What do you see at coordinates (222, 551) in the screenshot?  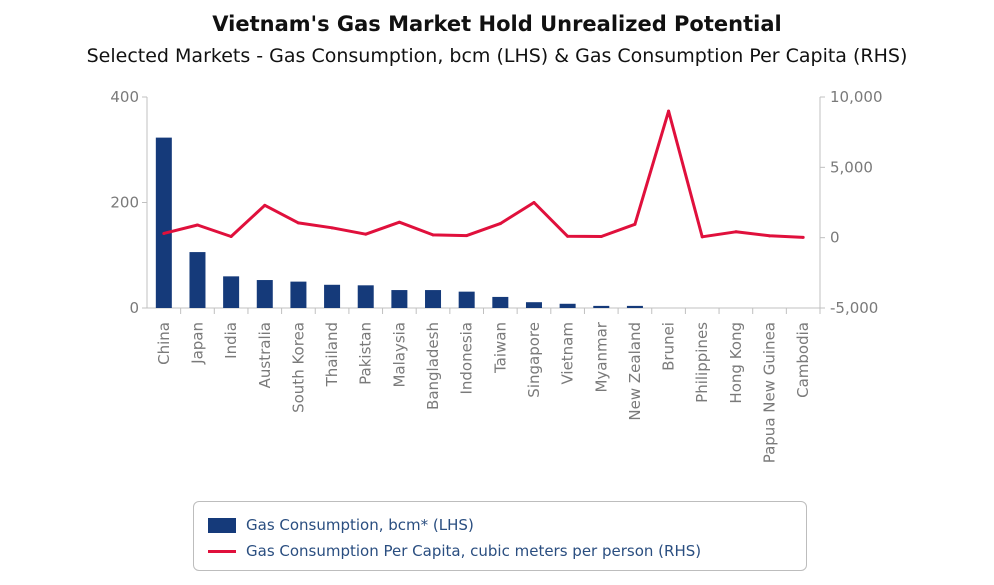 I see `legend-swatch-line` at bounding box center [222, 551].